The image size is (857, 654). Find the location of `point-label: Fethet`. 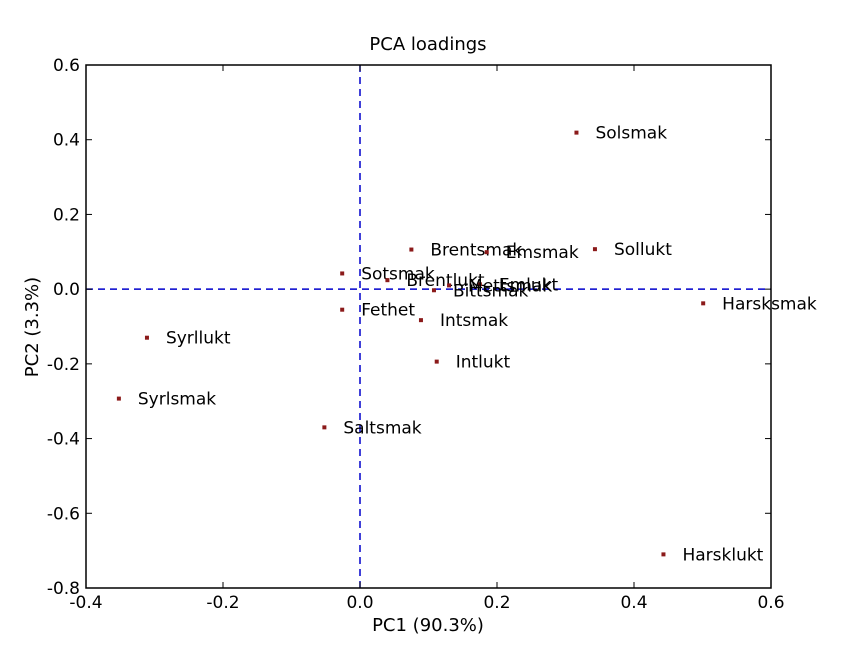

point-label: Fethet is located at coordinates (388, 311).